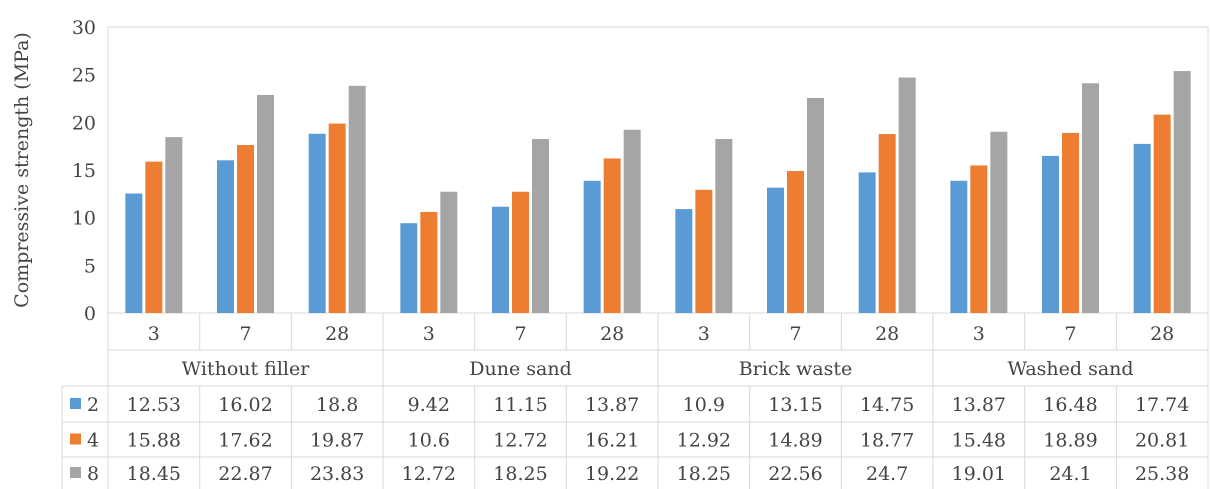 This screenshot has width=1211, height=489. Describe the element at coordinates (704, 405) in the screenshot. I see `table-cell: 10.9` at that location.